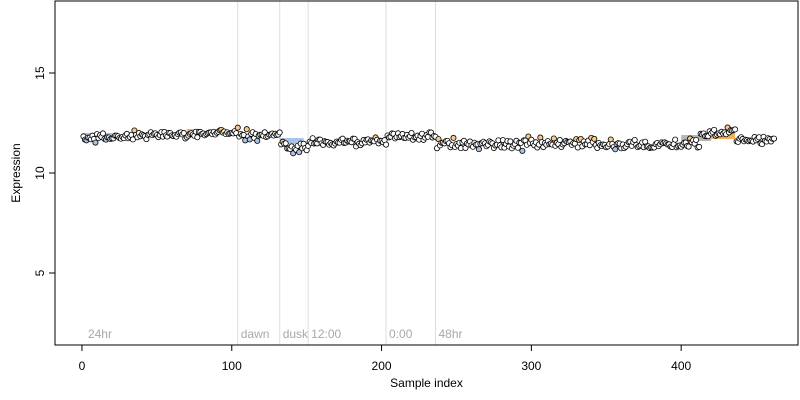 The width and height of the screenshot is (800, 400). What do you see at coordinates (82, 366) in the screenshot?
I see `x-tick-label: 0` at bounding box center [82, 366].